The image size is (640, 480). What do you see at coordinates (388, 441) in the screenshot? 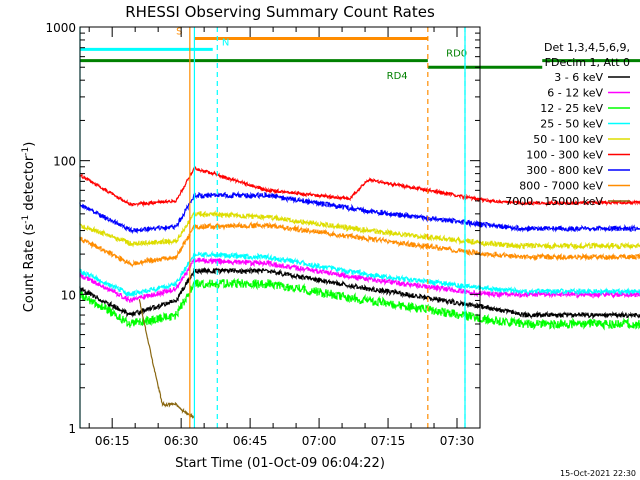
I see `x-tick-label: 07:15` at bounding box center [388, 441].